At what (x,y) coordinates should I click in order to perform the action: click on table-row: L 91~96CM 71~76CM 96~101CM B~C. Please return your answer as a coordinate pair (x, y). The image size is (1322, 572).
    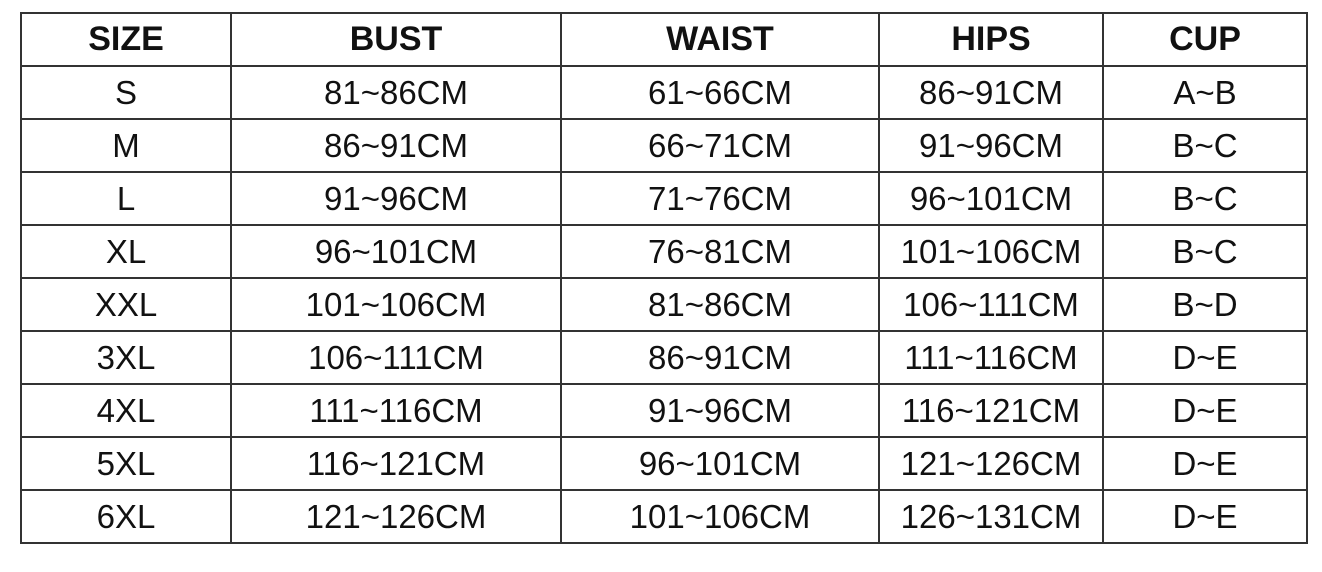
    Looking at the image, I should click on (664, 198).